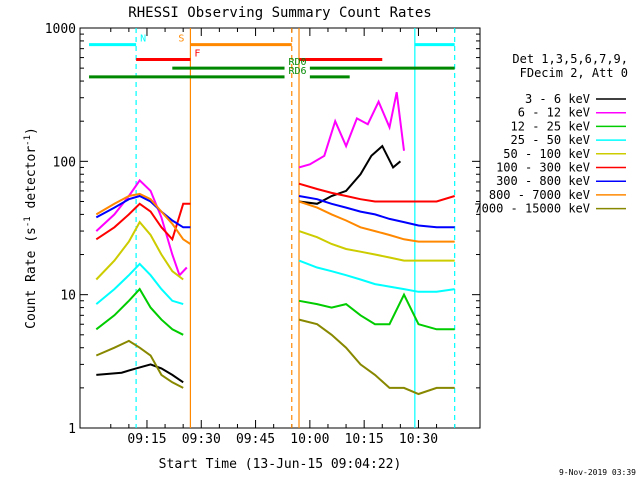 This screenshot has width=640, height=484. What do you see at coordinates (550, 126) in the screenshot?
I see `legend-label: 12 - 25 keV` at bounding box center [550, 126].